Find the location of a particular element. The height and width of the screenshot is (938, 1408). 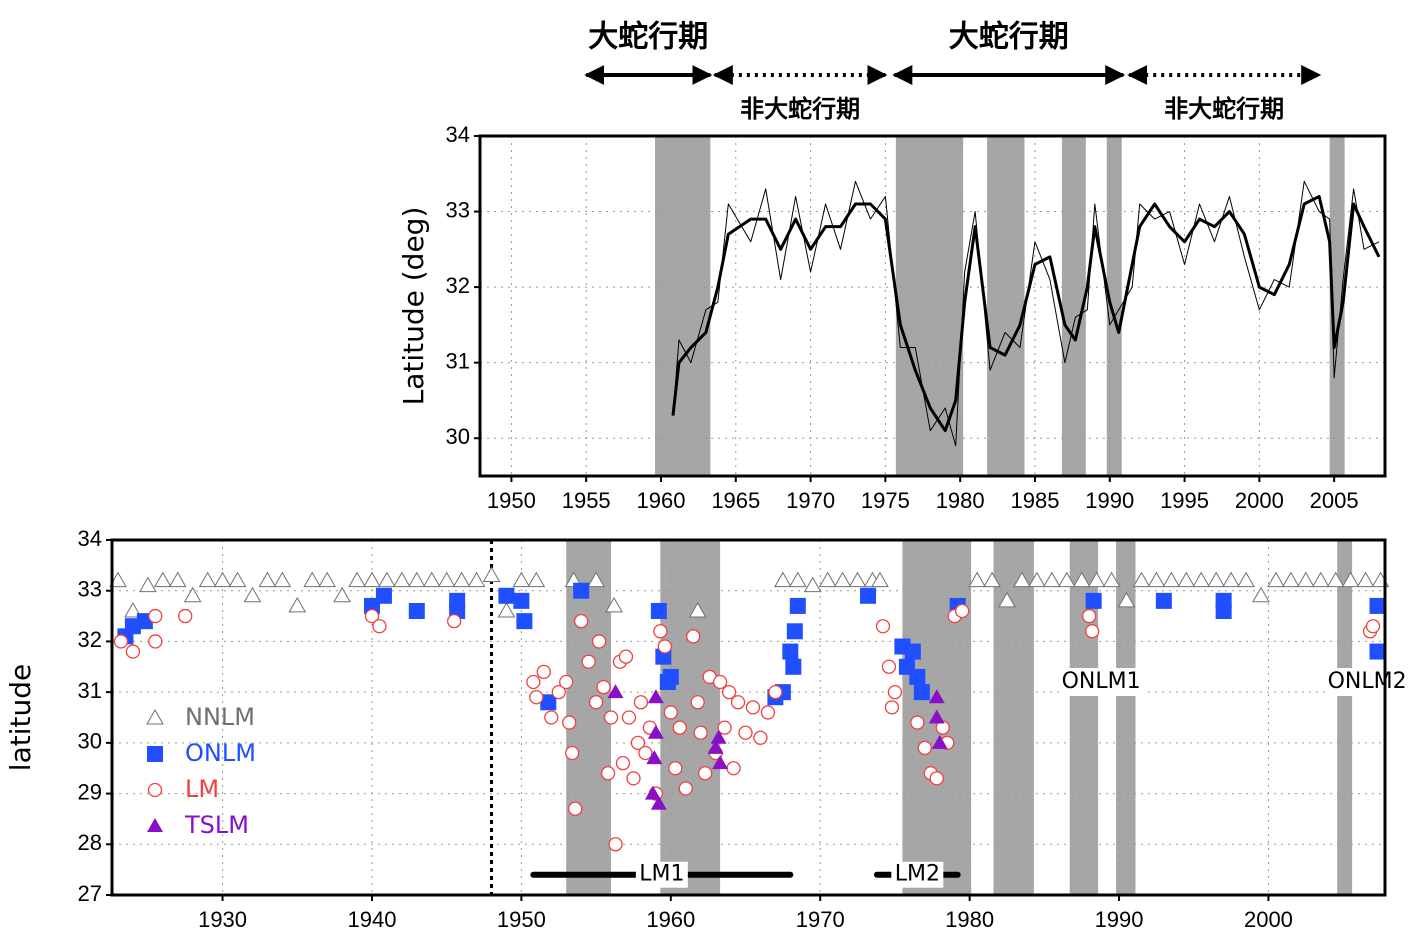

y-tick-label: 34 is located at coordinates (90, 538).